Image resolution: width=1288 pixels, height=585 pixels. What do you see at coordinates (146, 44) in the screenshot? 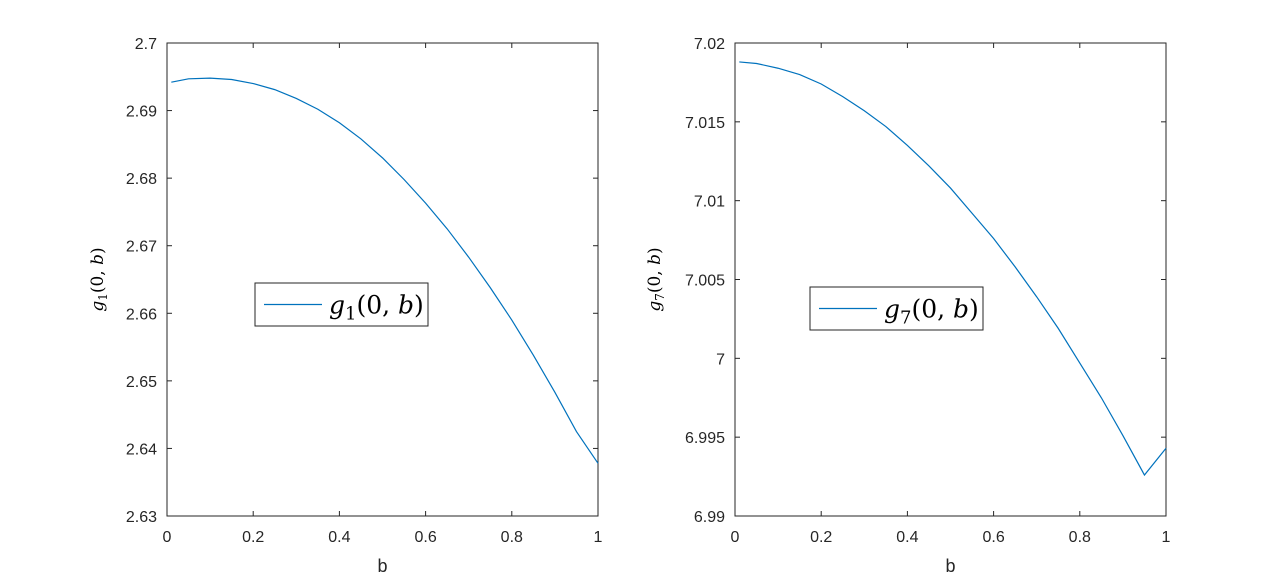
I see `y-tick-label: 2.7` at bounding box center [146, 44].